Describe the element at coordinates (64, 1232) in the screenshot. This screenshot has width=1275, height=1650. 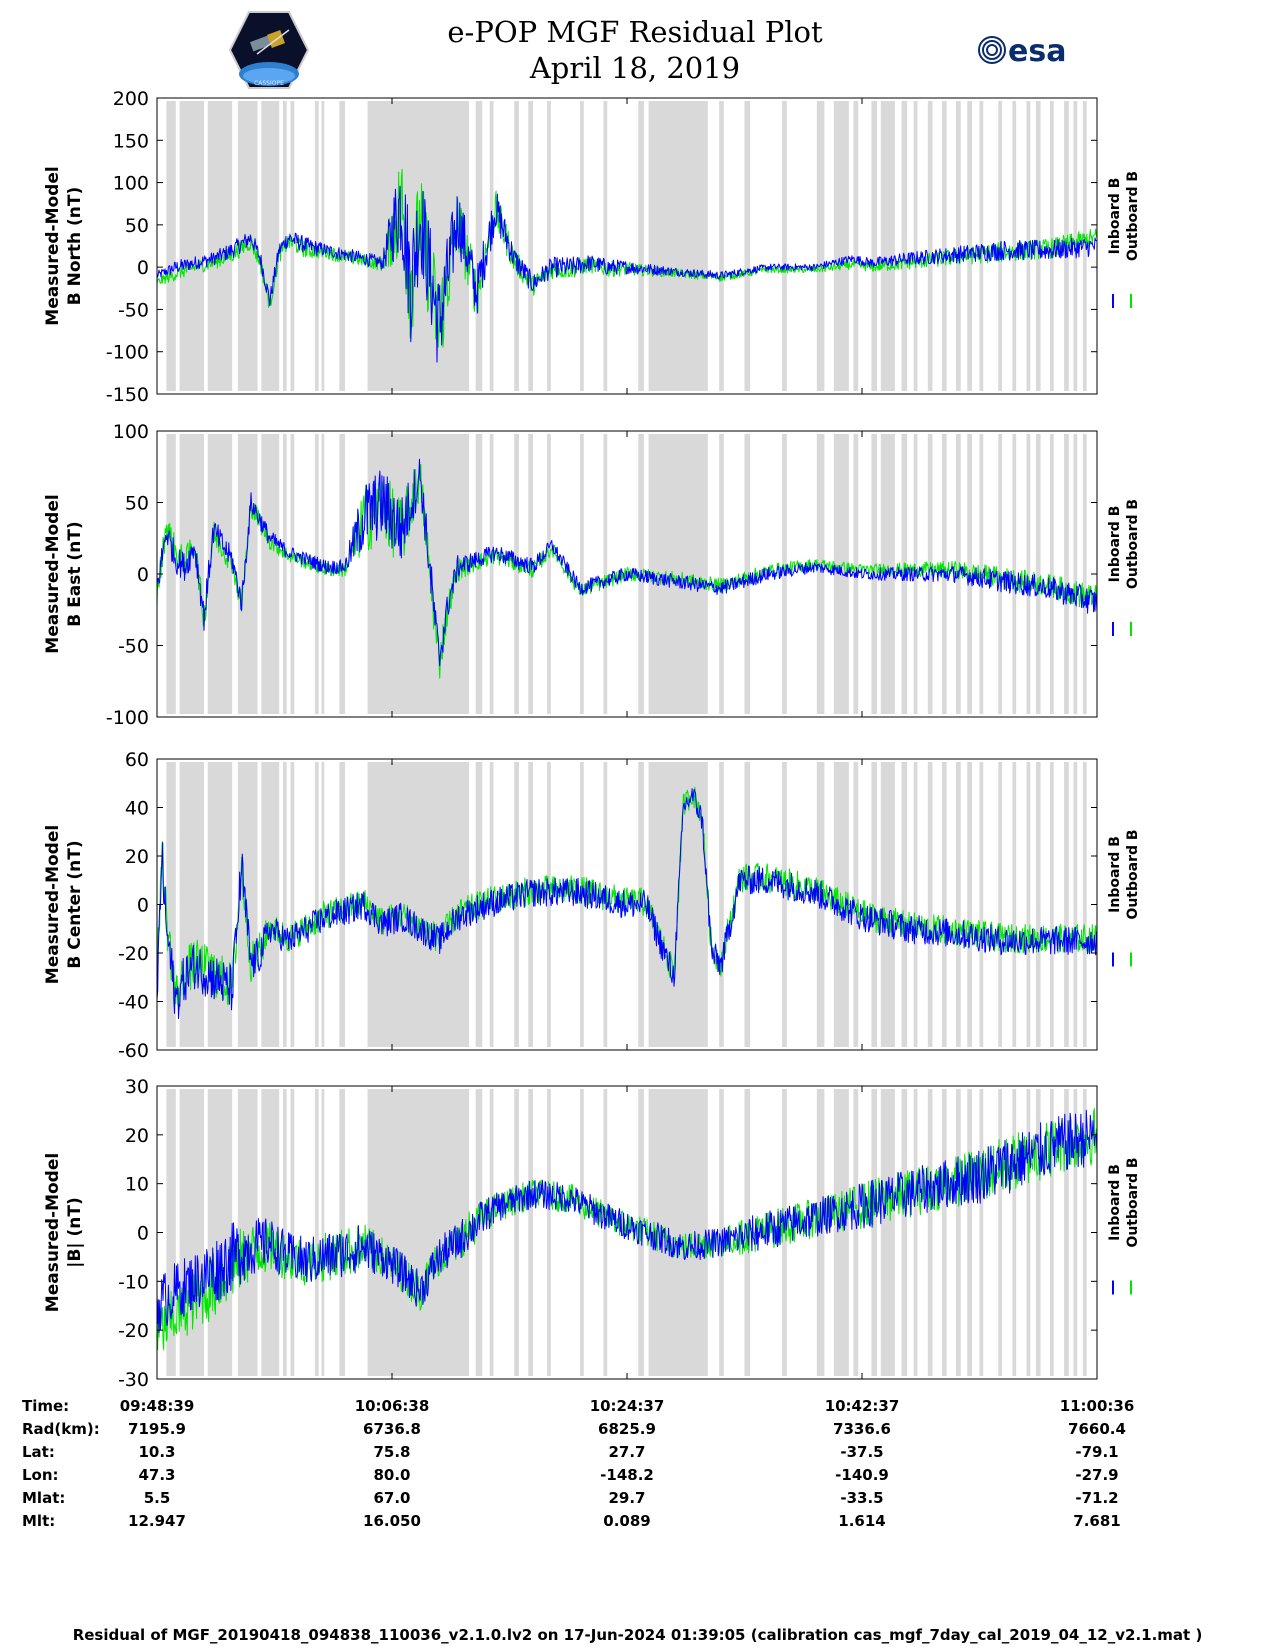
I see `y-axis-label: Measured-Model |B| (nT)` at that location.